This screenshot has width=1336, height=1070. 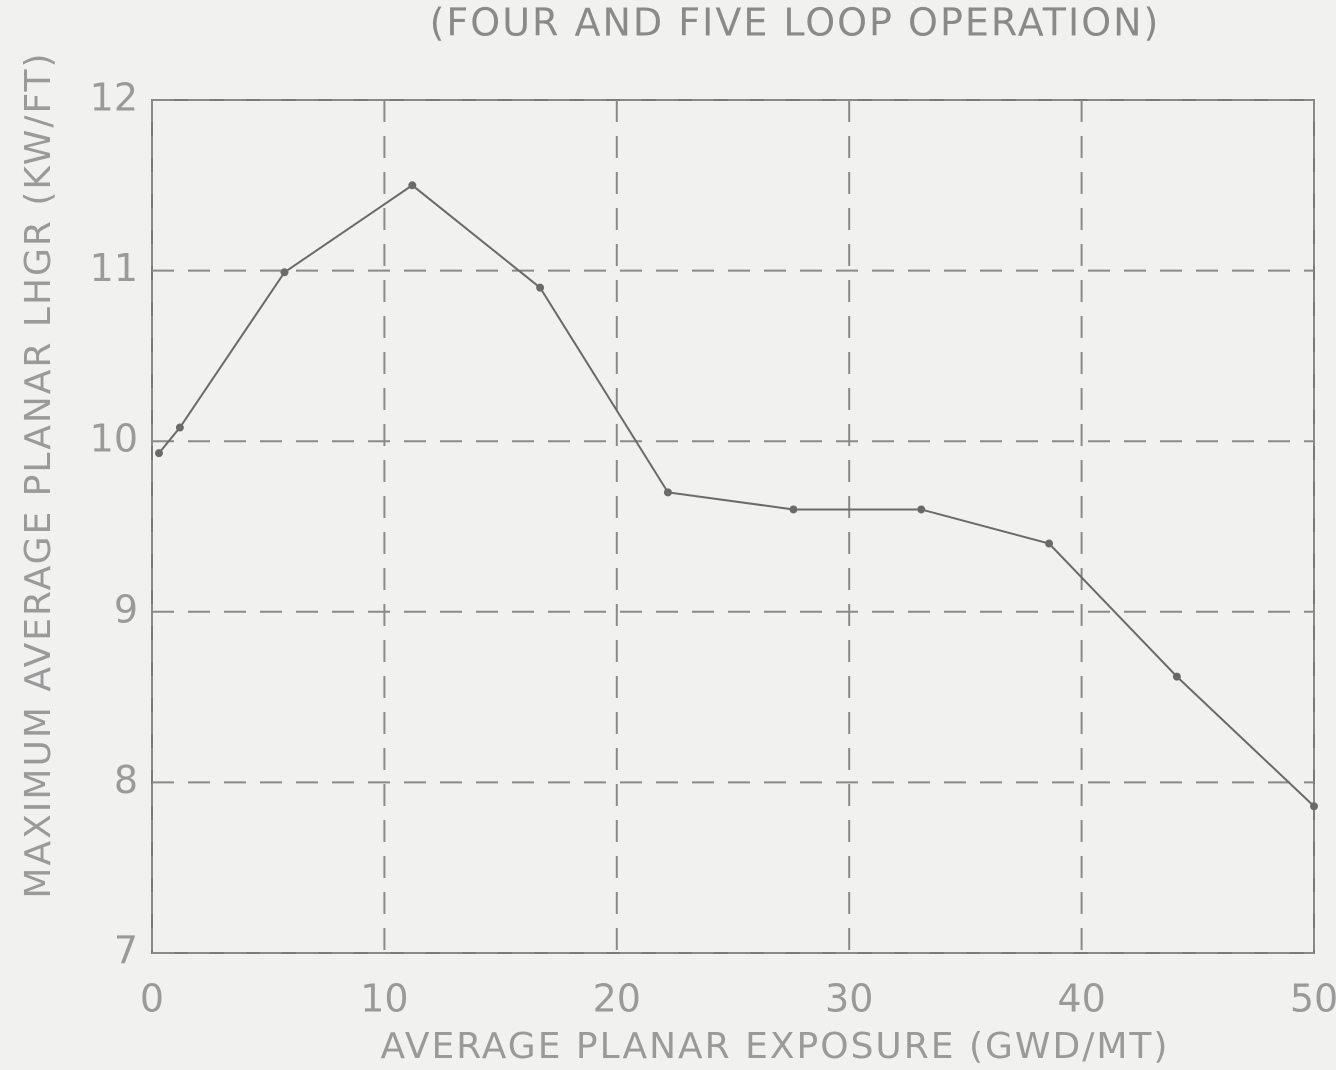 I want to click on x-tick-label: 10, so click(x=384, y=999).